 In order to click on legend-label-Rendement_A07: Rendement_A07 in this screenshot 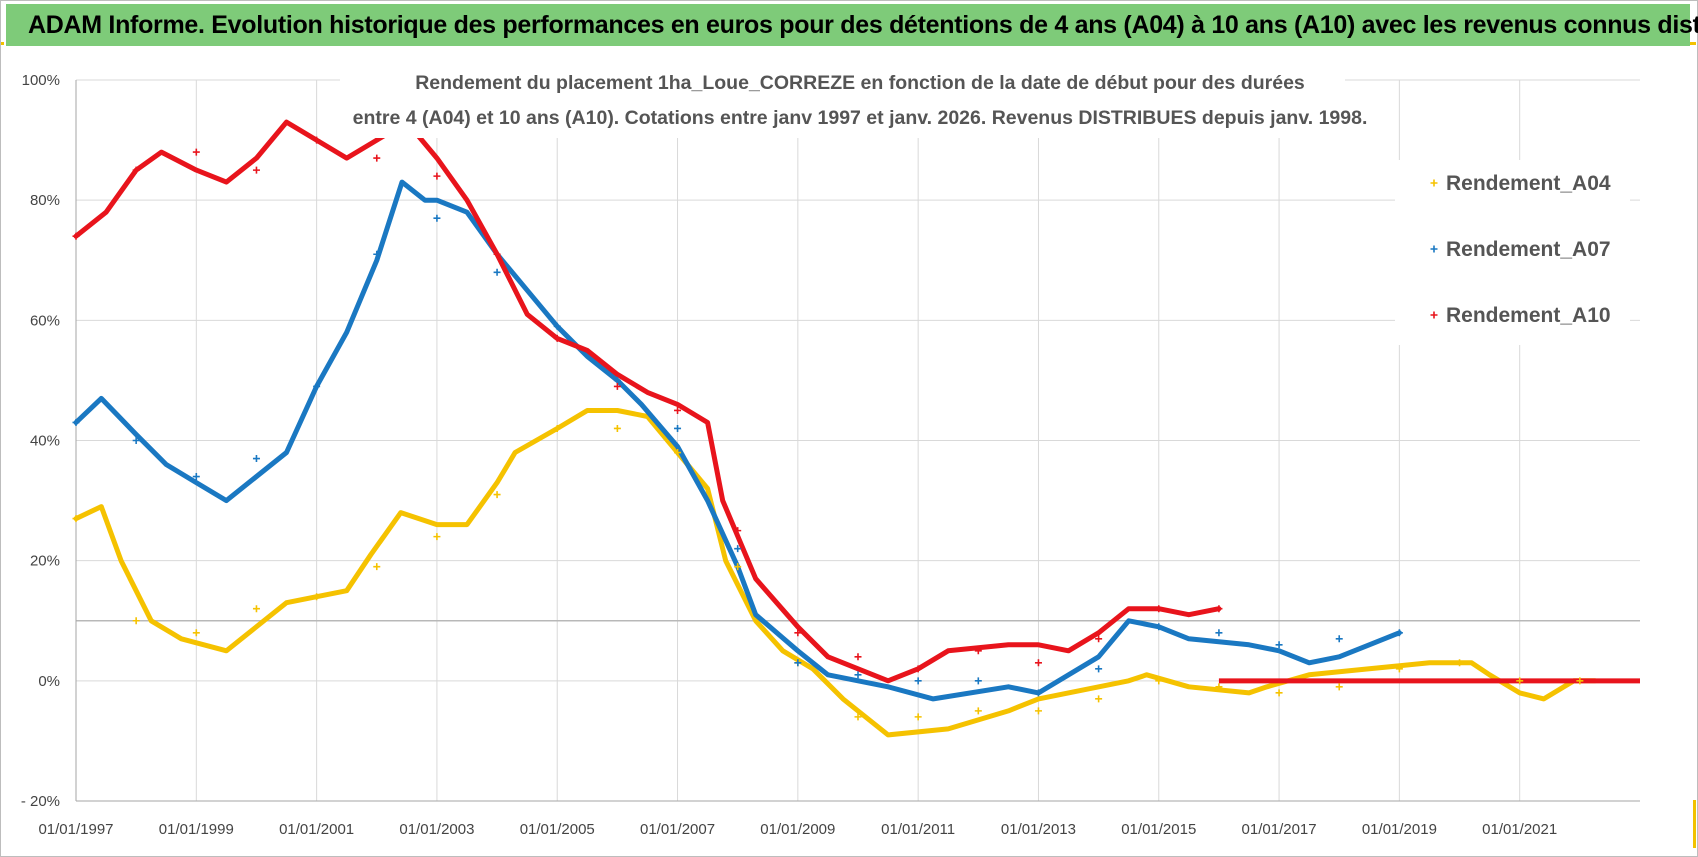, I will do `click(1528, 249)`.